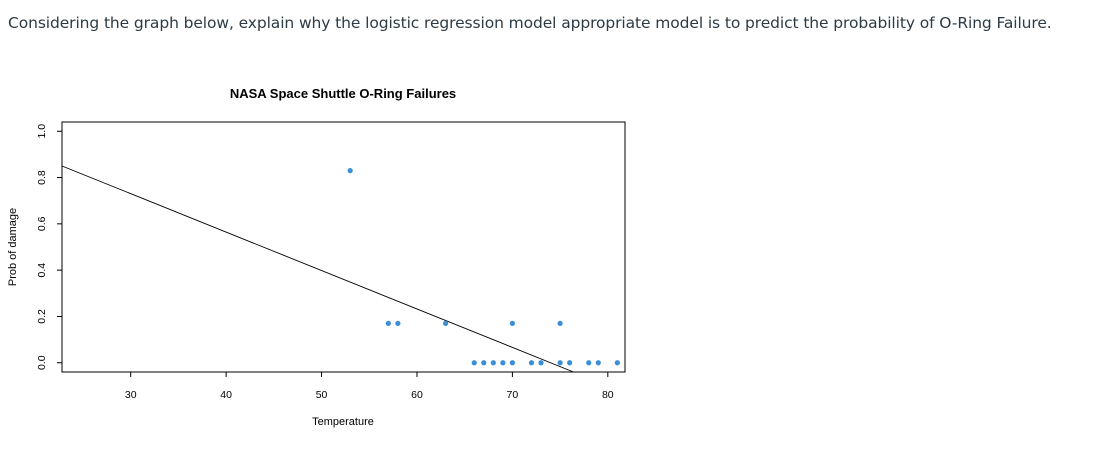  What do you see at coordinates (226, 395) in the screenshot?
I see `x-tick-label: 40` at bounding box center [226, 395].